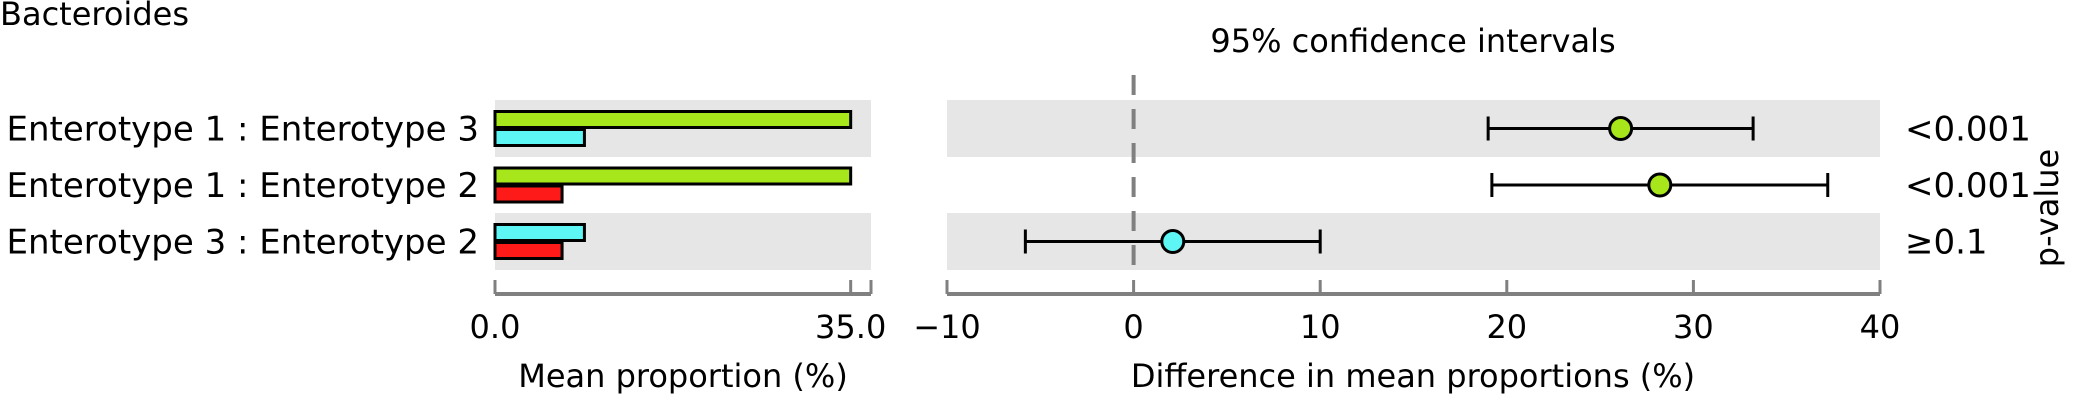 This screenshot has width=2100, height=418. What do you see at coordinates (1133, 327) in the screenshot?
I see `right-tick-label: 0` at bounding box center [1133, 327].